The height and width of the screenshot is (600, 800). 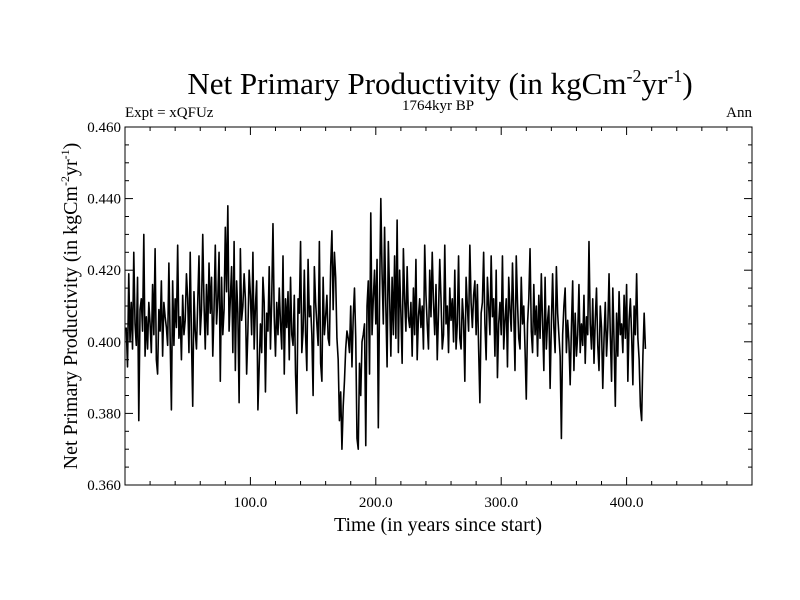 I want to click on title-sup1: -2, so click(x=633, y=76).